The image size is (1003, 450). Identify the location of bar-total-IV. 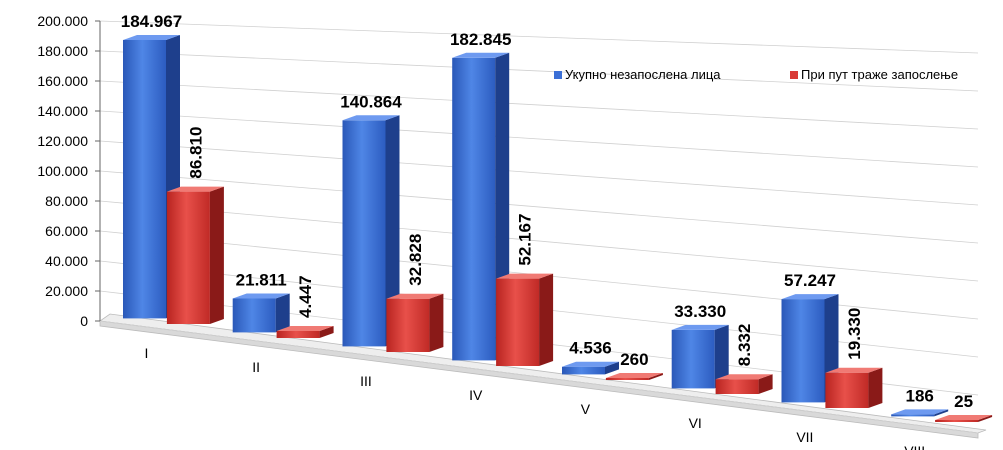
(474, 209).